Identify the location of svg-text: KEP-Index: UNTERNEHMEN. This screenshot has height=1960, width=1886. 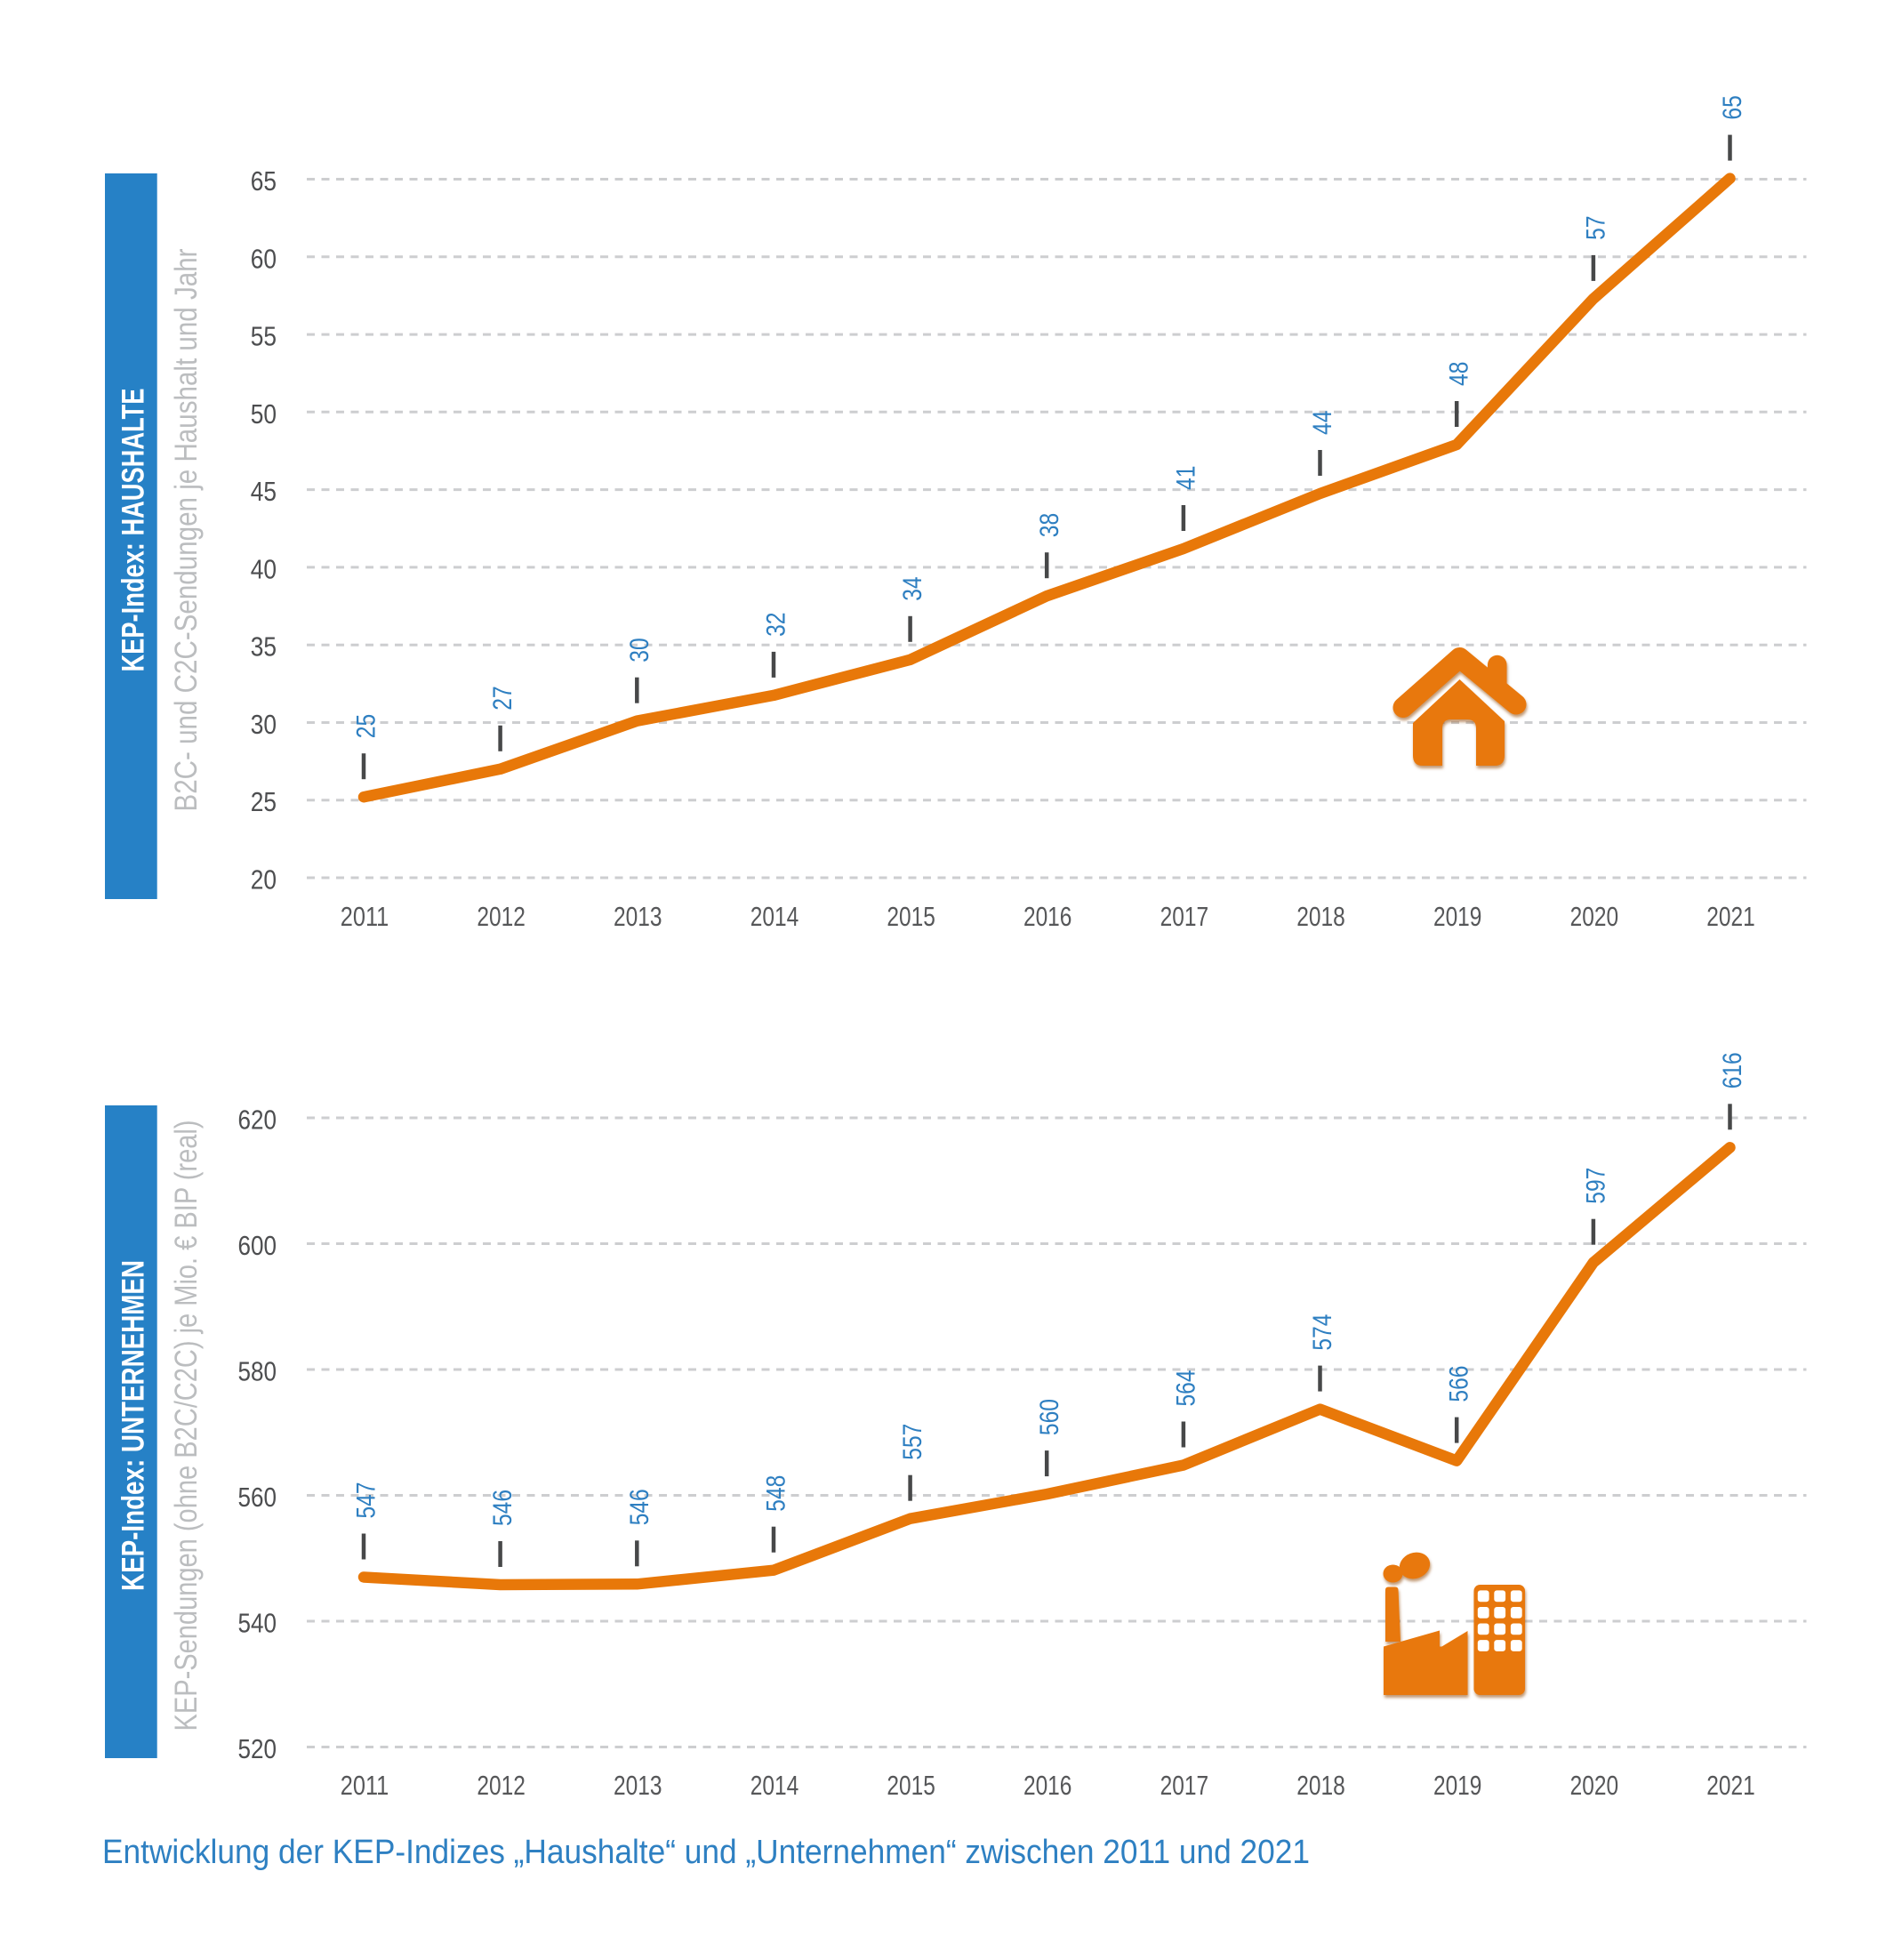
(133, 1425).